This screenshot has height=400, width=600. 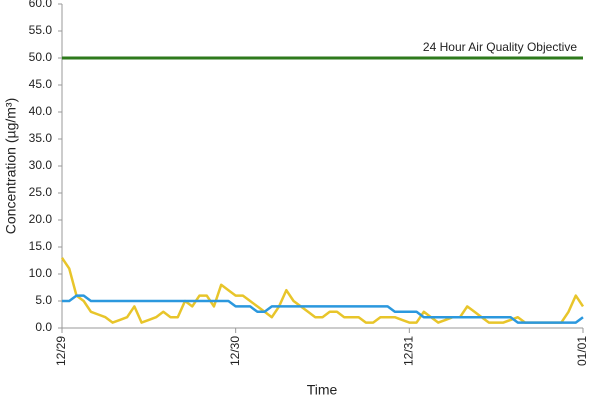 I want to click on y-tick-label: 5.0, so click(x=43, y=300).